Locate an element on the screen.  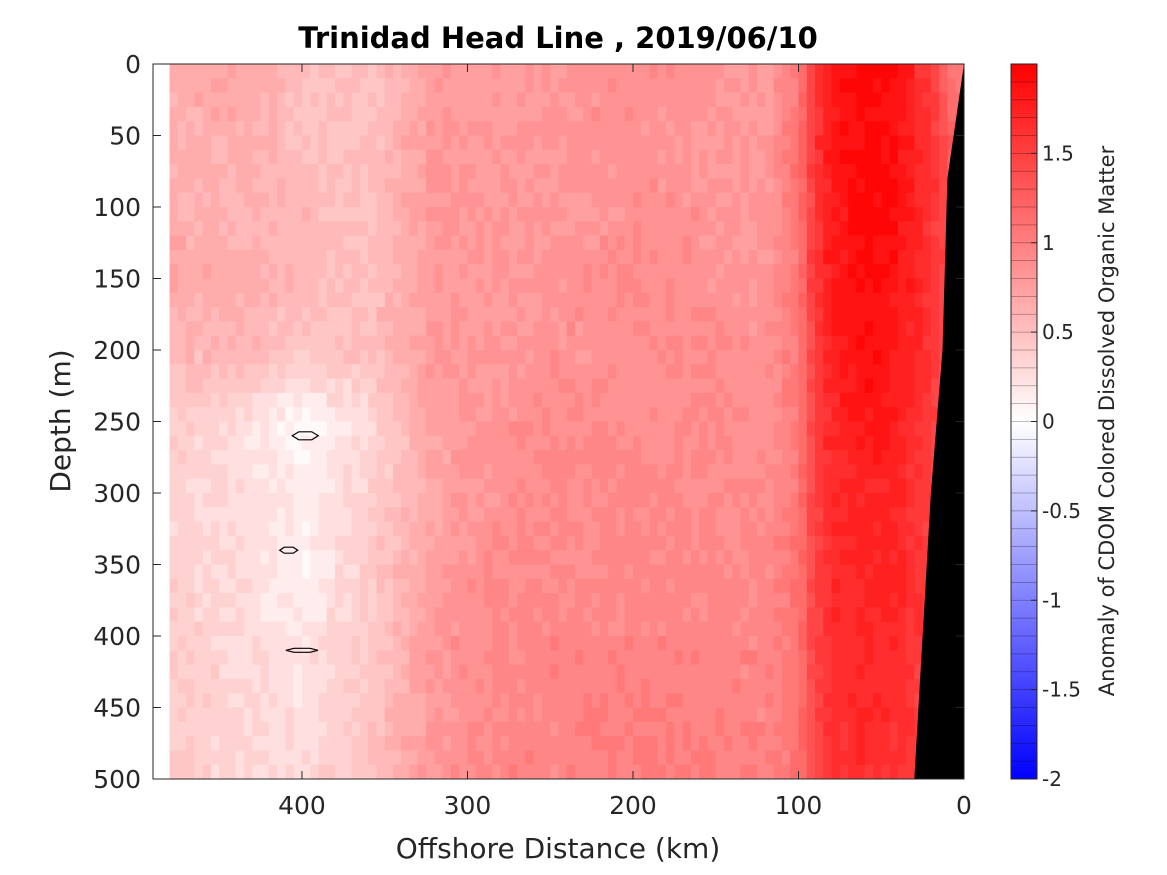
zero-contour-lines is located at coordinates (299, 542).